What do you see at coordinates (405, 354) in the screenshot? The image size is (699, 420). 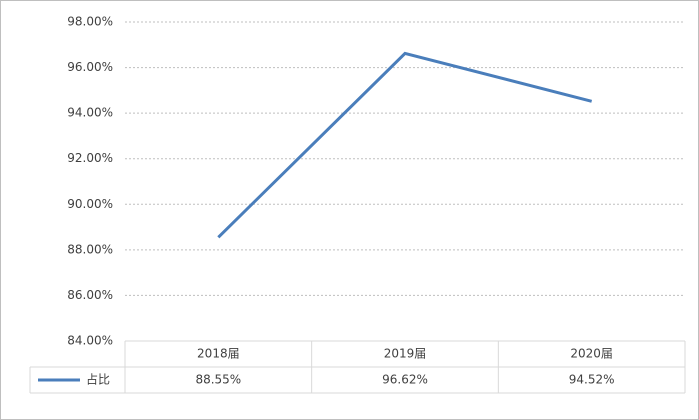 I see `x-tick-label: 2019届` at bounding box center [405, 354].